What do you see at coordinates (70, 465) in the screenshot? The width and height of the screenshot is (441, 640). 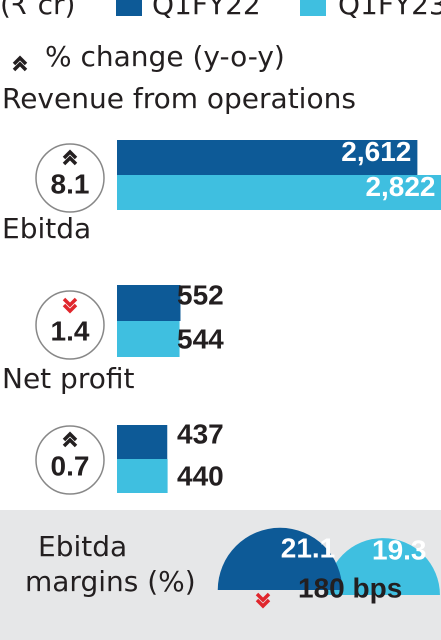 I see `change-value: 0.7` at bounding box center [70, 465].